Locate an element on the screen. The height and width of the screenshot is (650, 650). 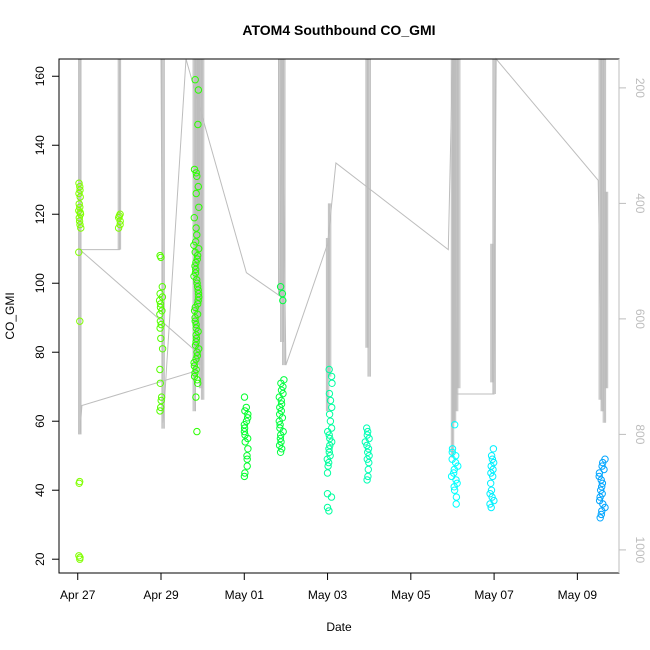
chart-title: ATOM4 Southbound CO_GMI is located at coordinates (338, 30).